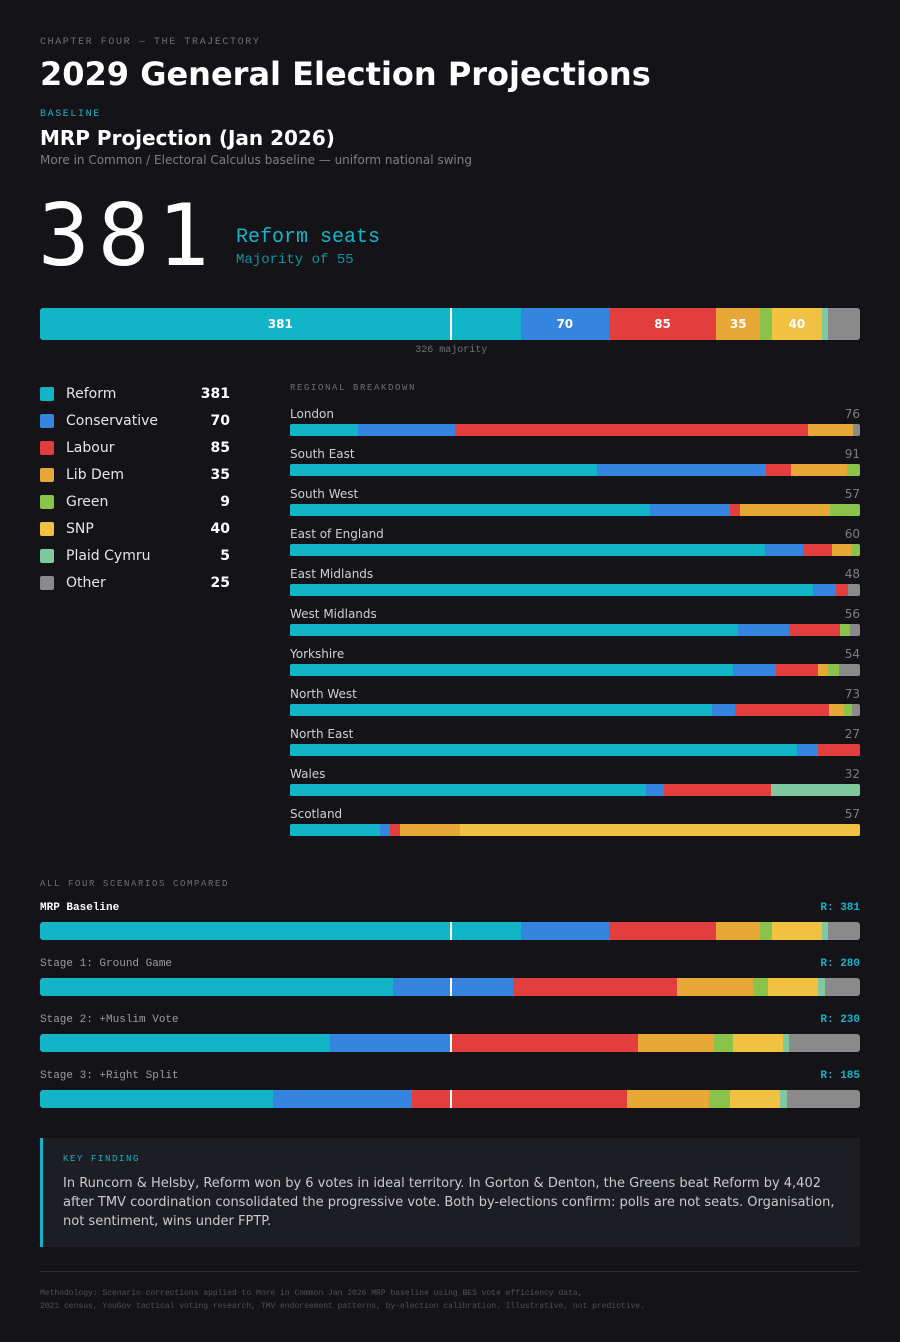 This screenshot has width=900, height=1342. I want to click on scenario-name: Stage 1: Ground Game, so click(106, 964).